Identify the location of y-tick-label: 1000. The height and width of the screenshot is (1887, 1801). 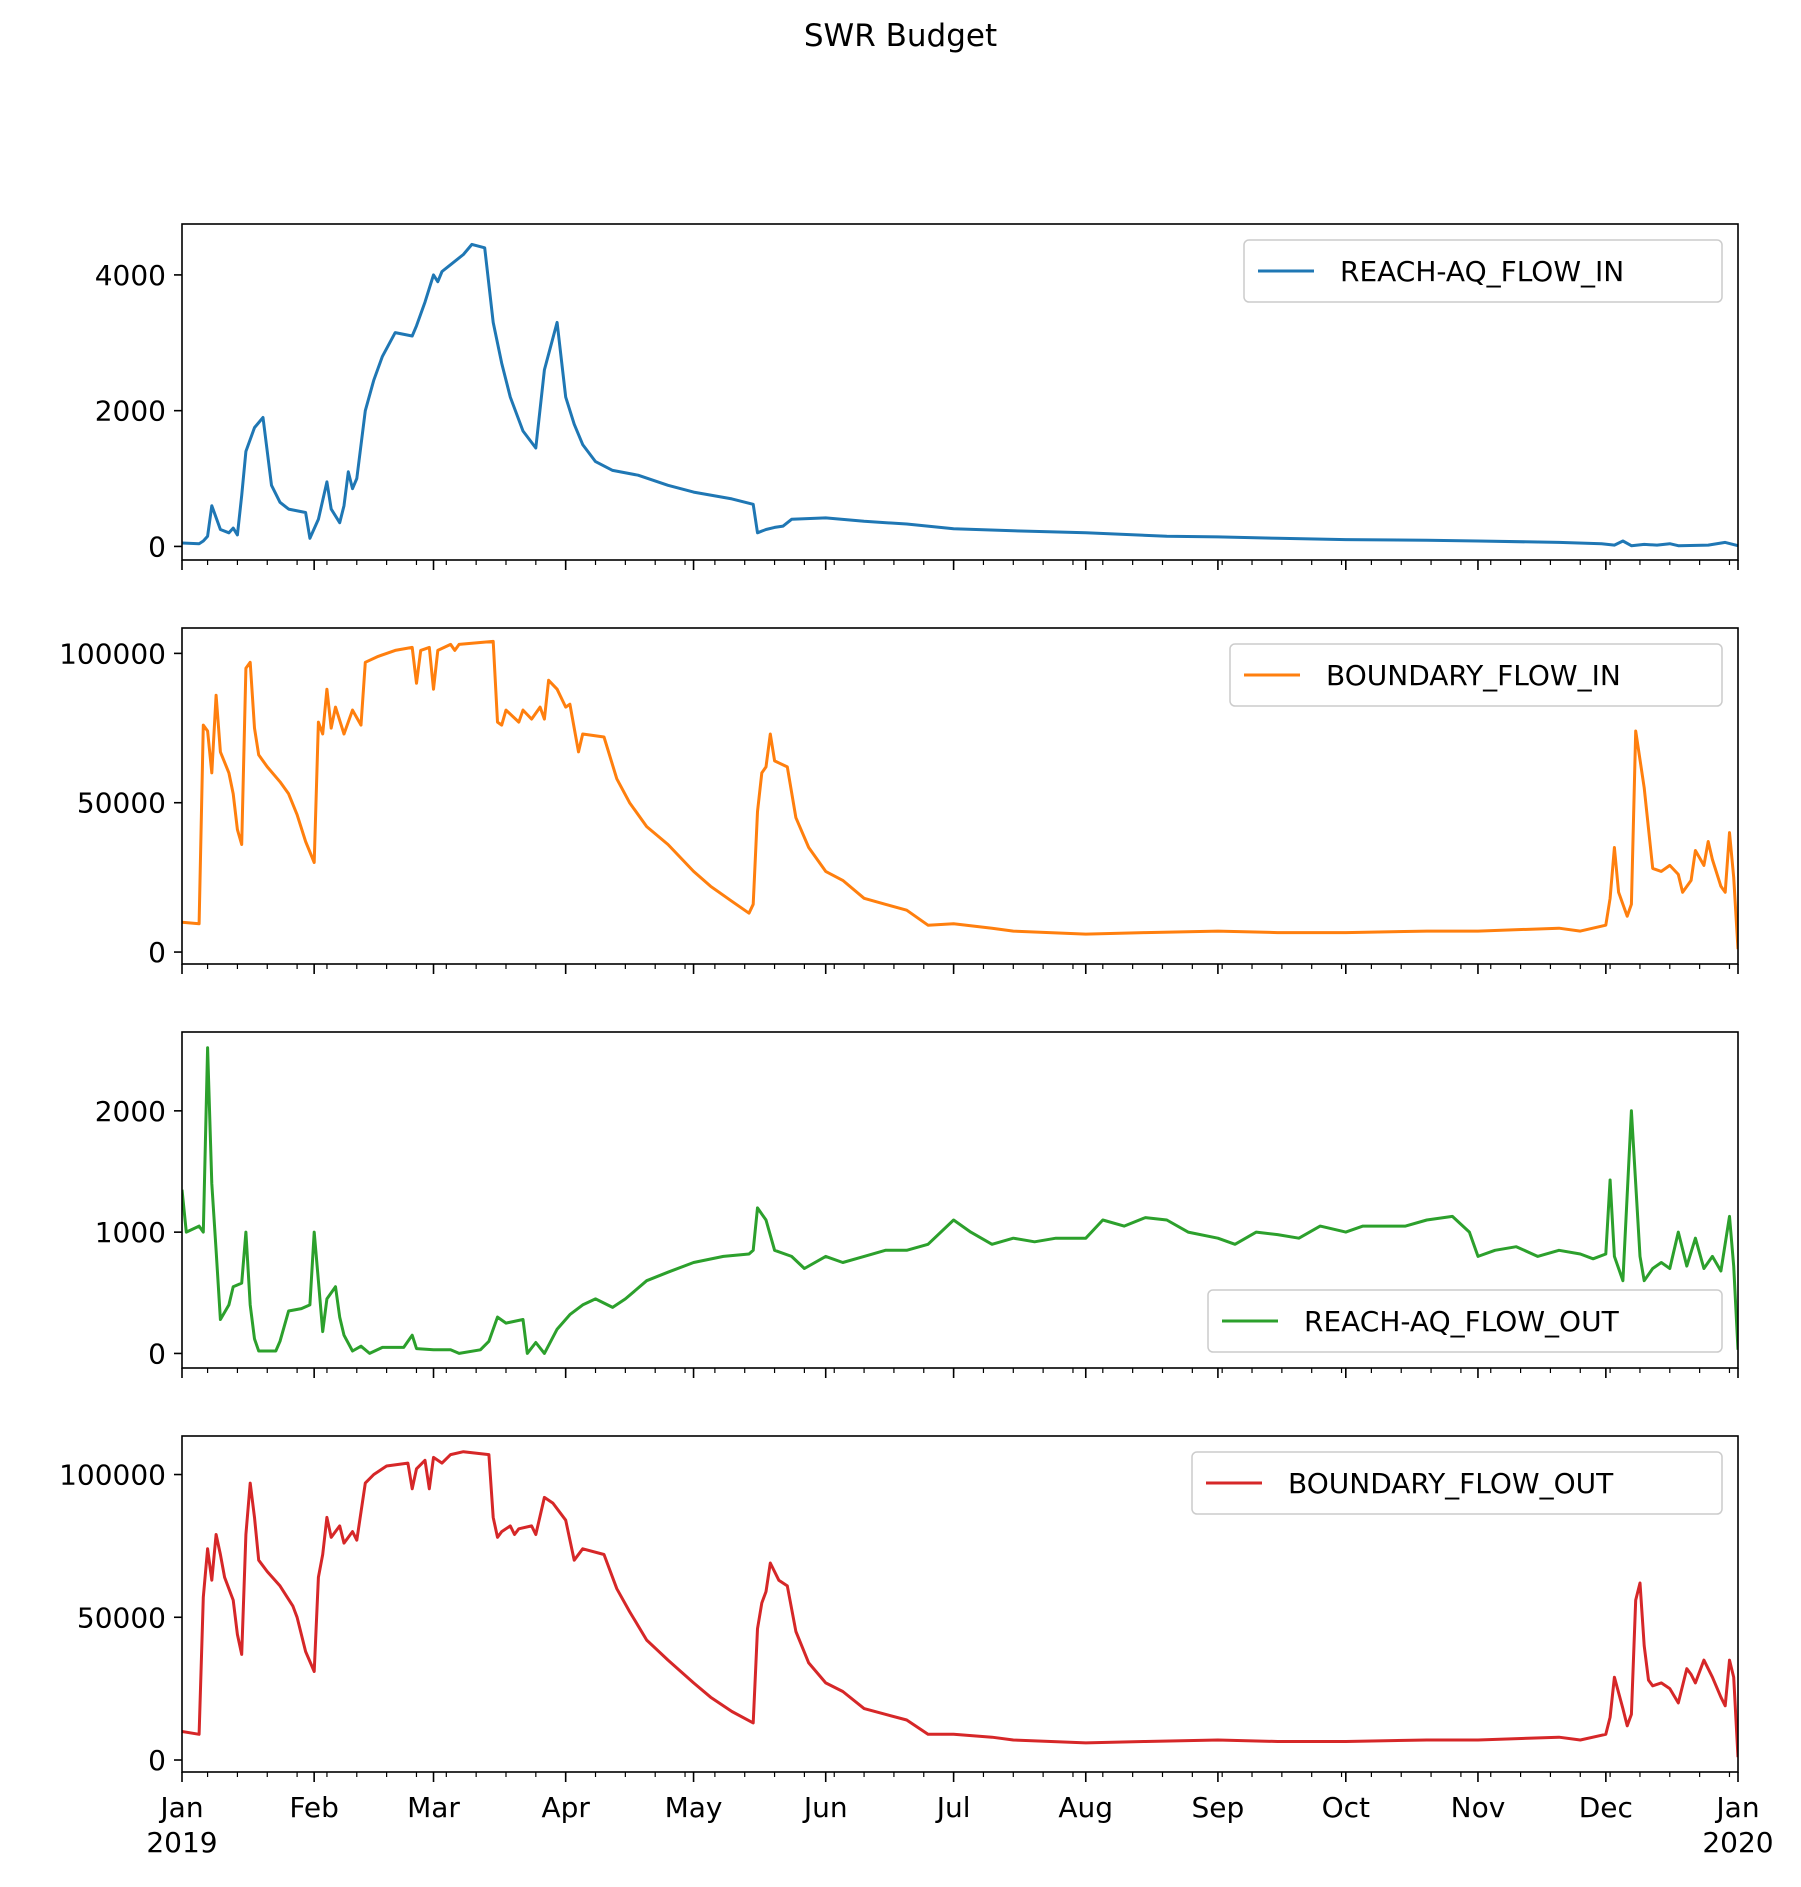
(130, 1232).